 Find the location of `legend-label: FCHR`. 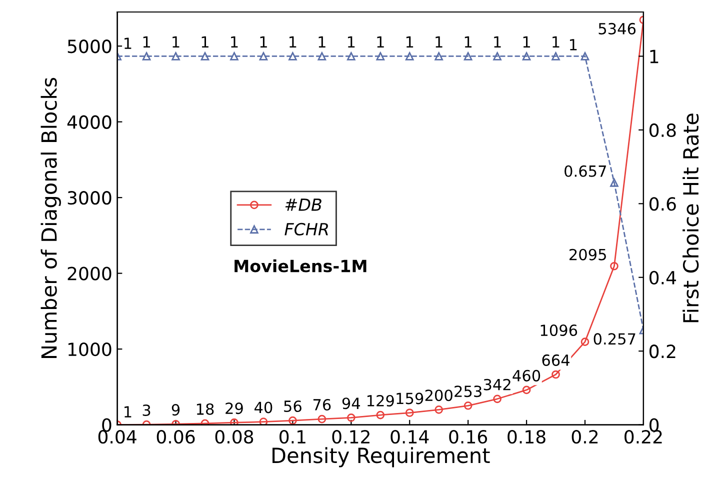

legend-label: FCHR is located at coordinates (306, 229).